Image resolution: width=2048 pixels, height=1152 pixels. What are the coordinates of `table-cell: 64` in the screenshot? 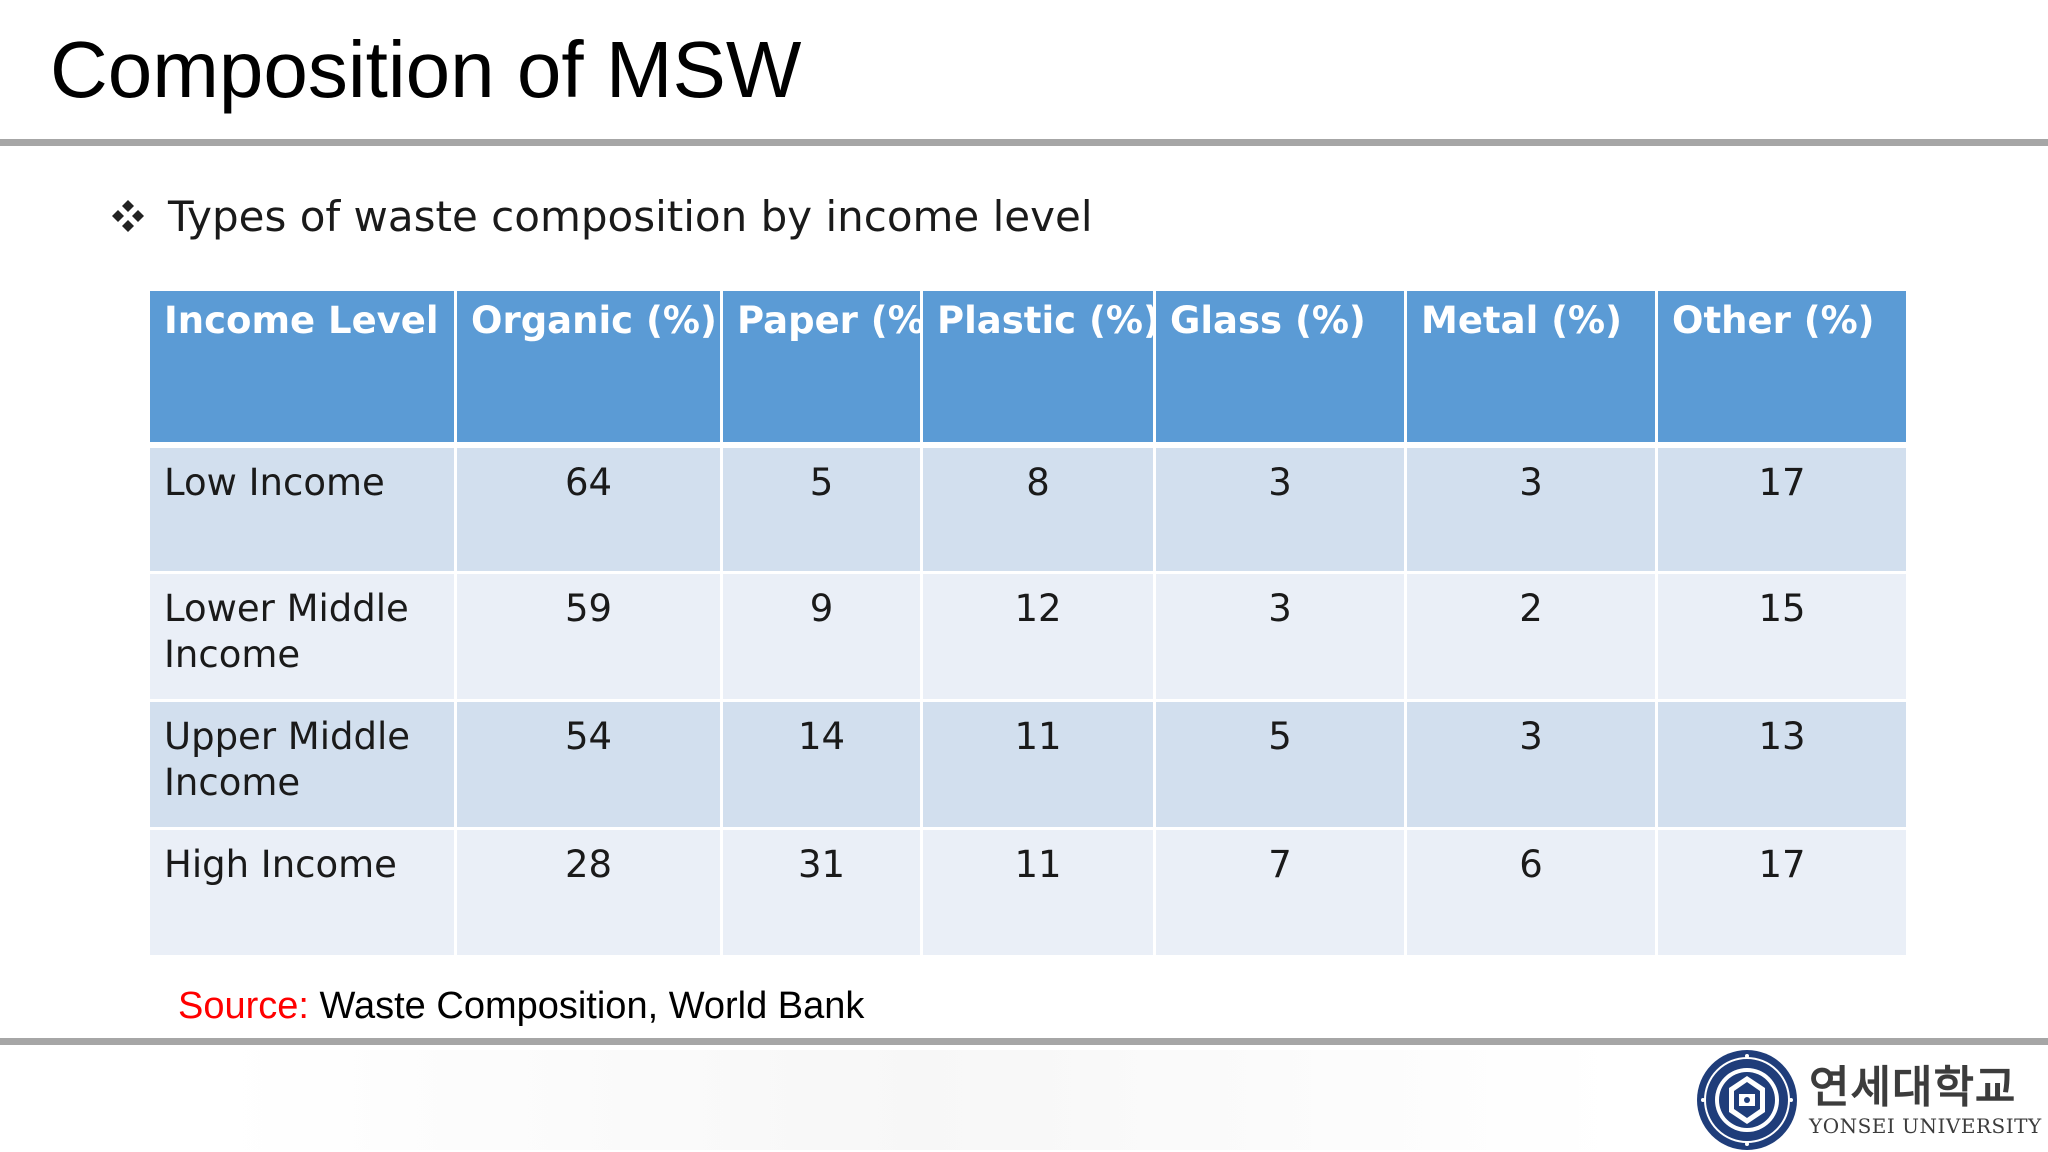 It's located at (588, 508).